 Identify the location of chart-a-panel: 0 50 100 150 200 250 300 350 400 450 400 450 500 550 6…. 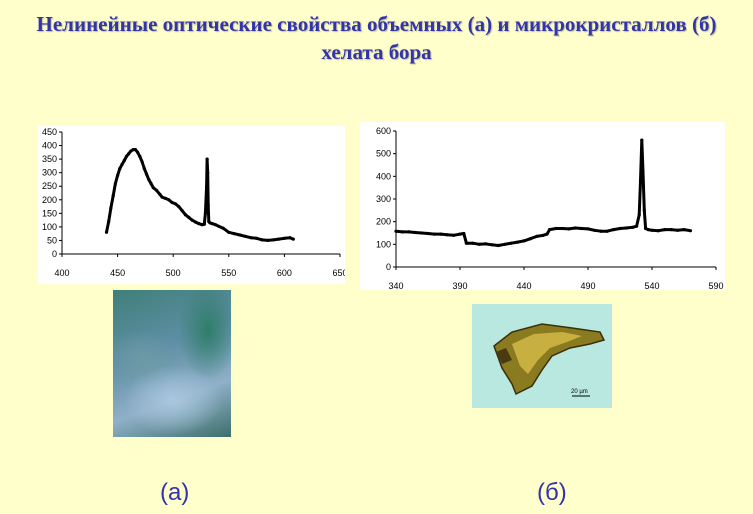
(193, 205).